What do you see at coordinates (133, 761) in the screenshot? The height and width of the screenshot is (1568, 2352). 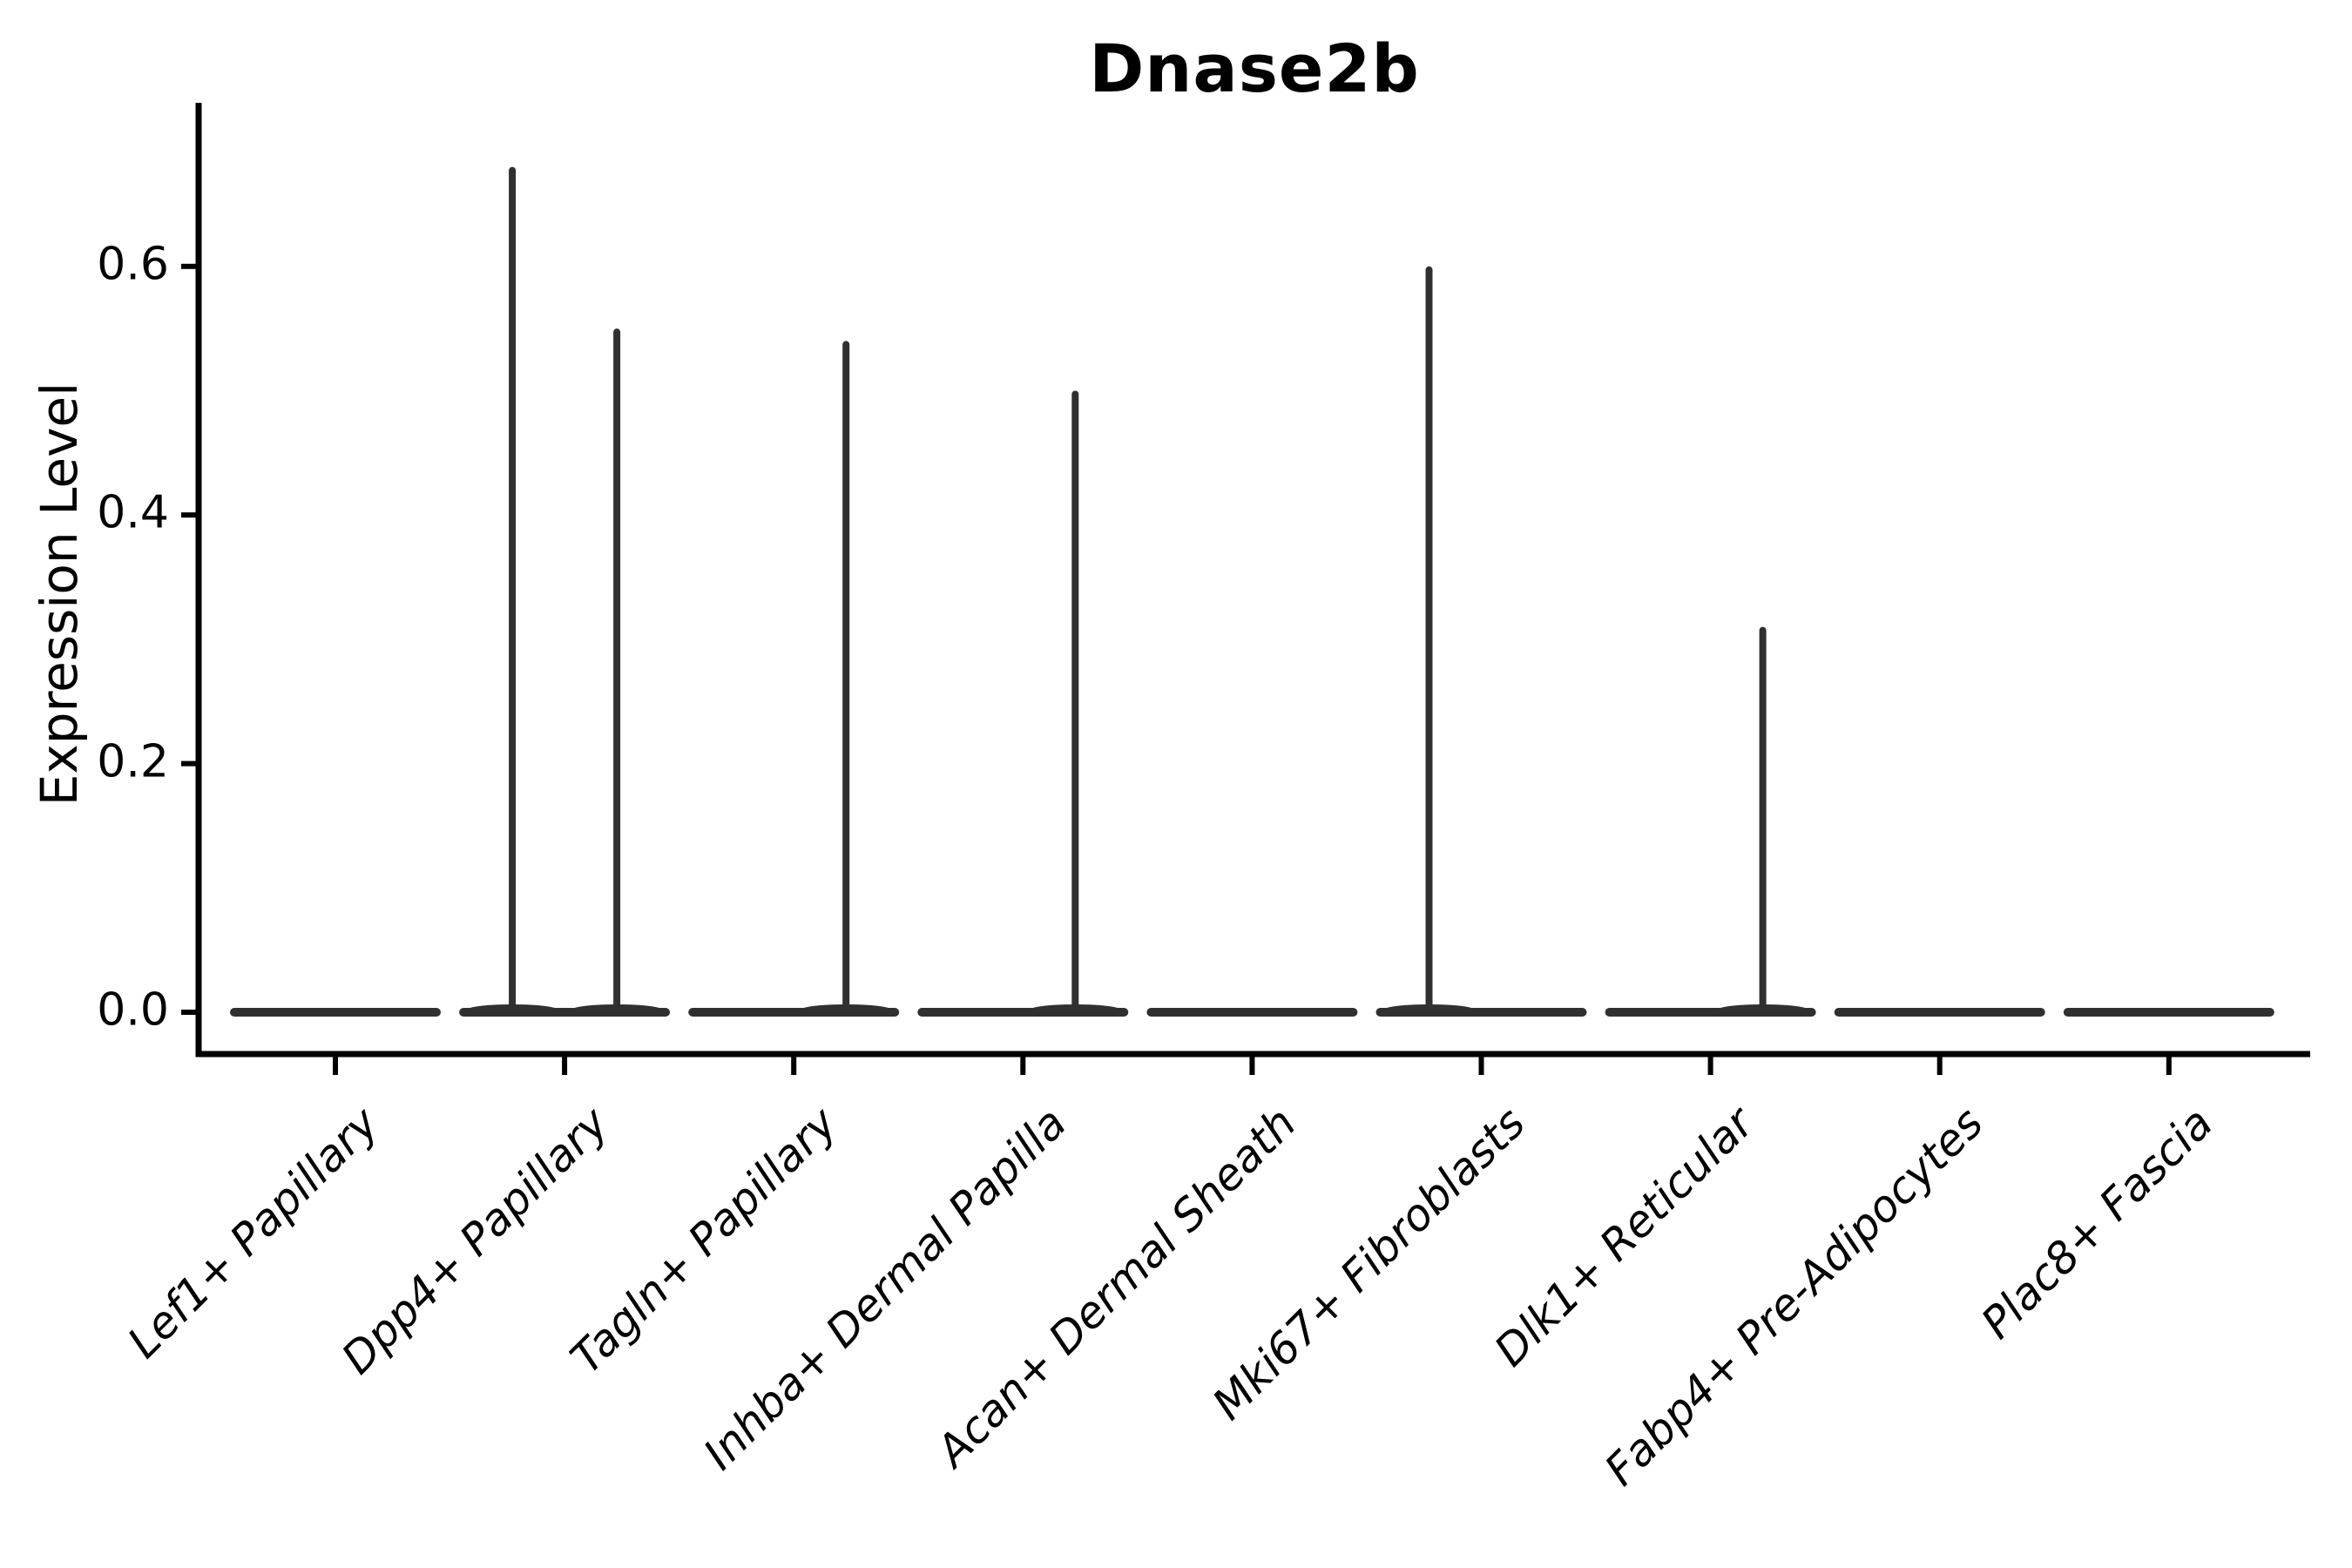 I see `ytick-label-1: 0.2` at bounding box center [133, 761].